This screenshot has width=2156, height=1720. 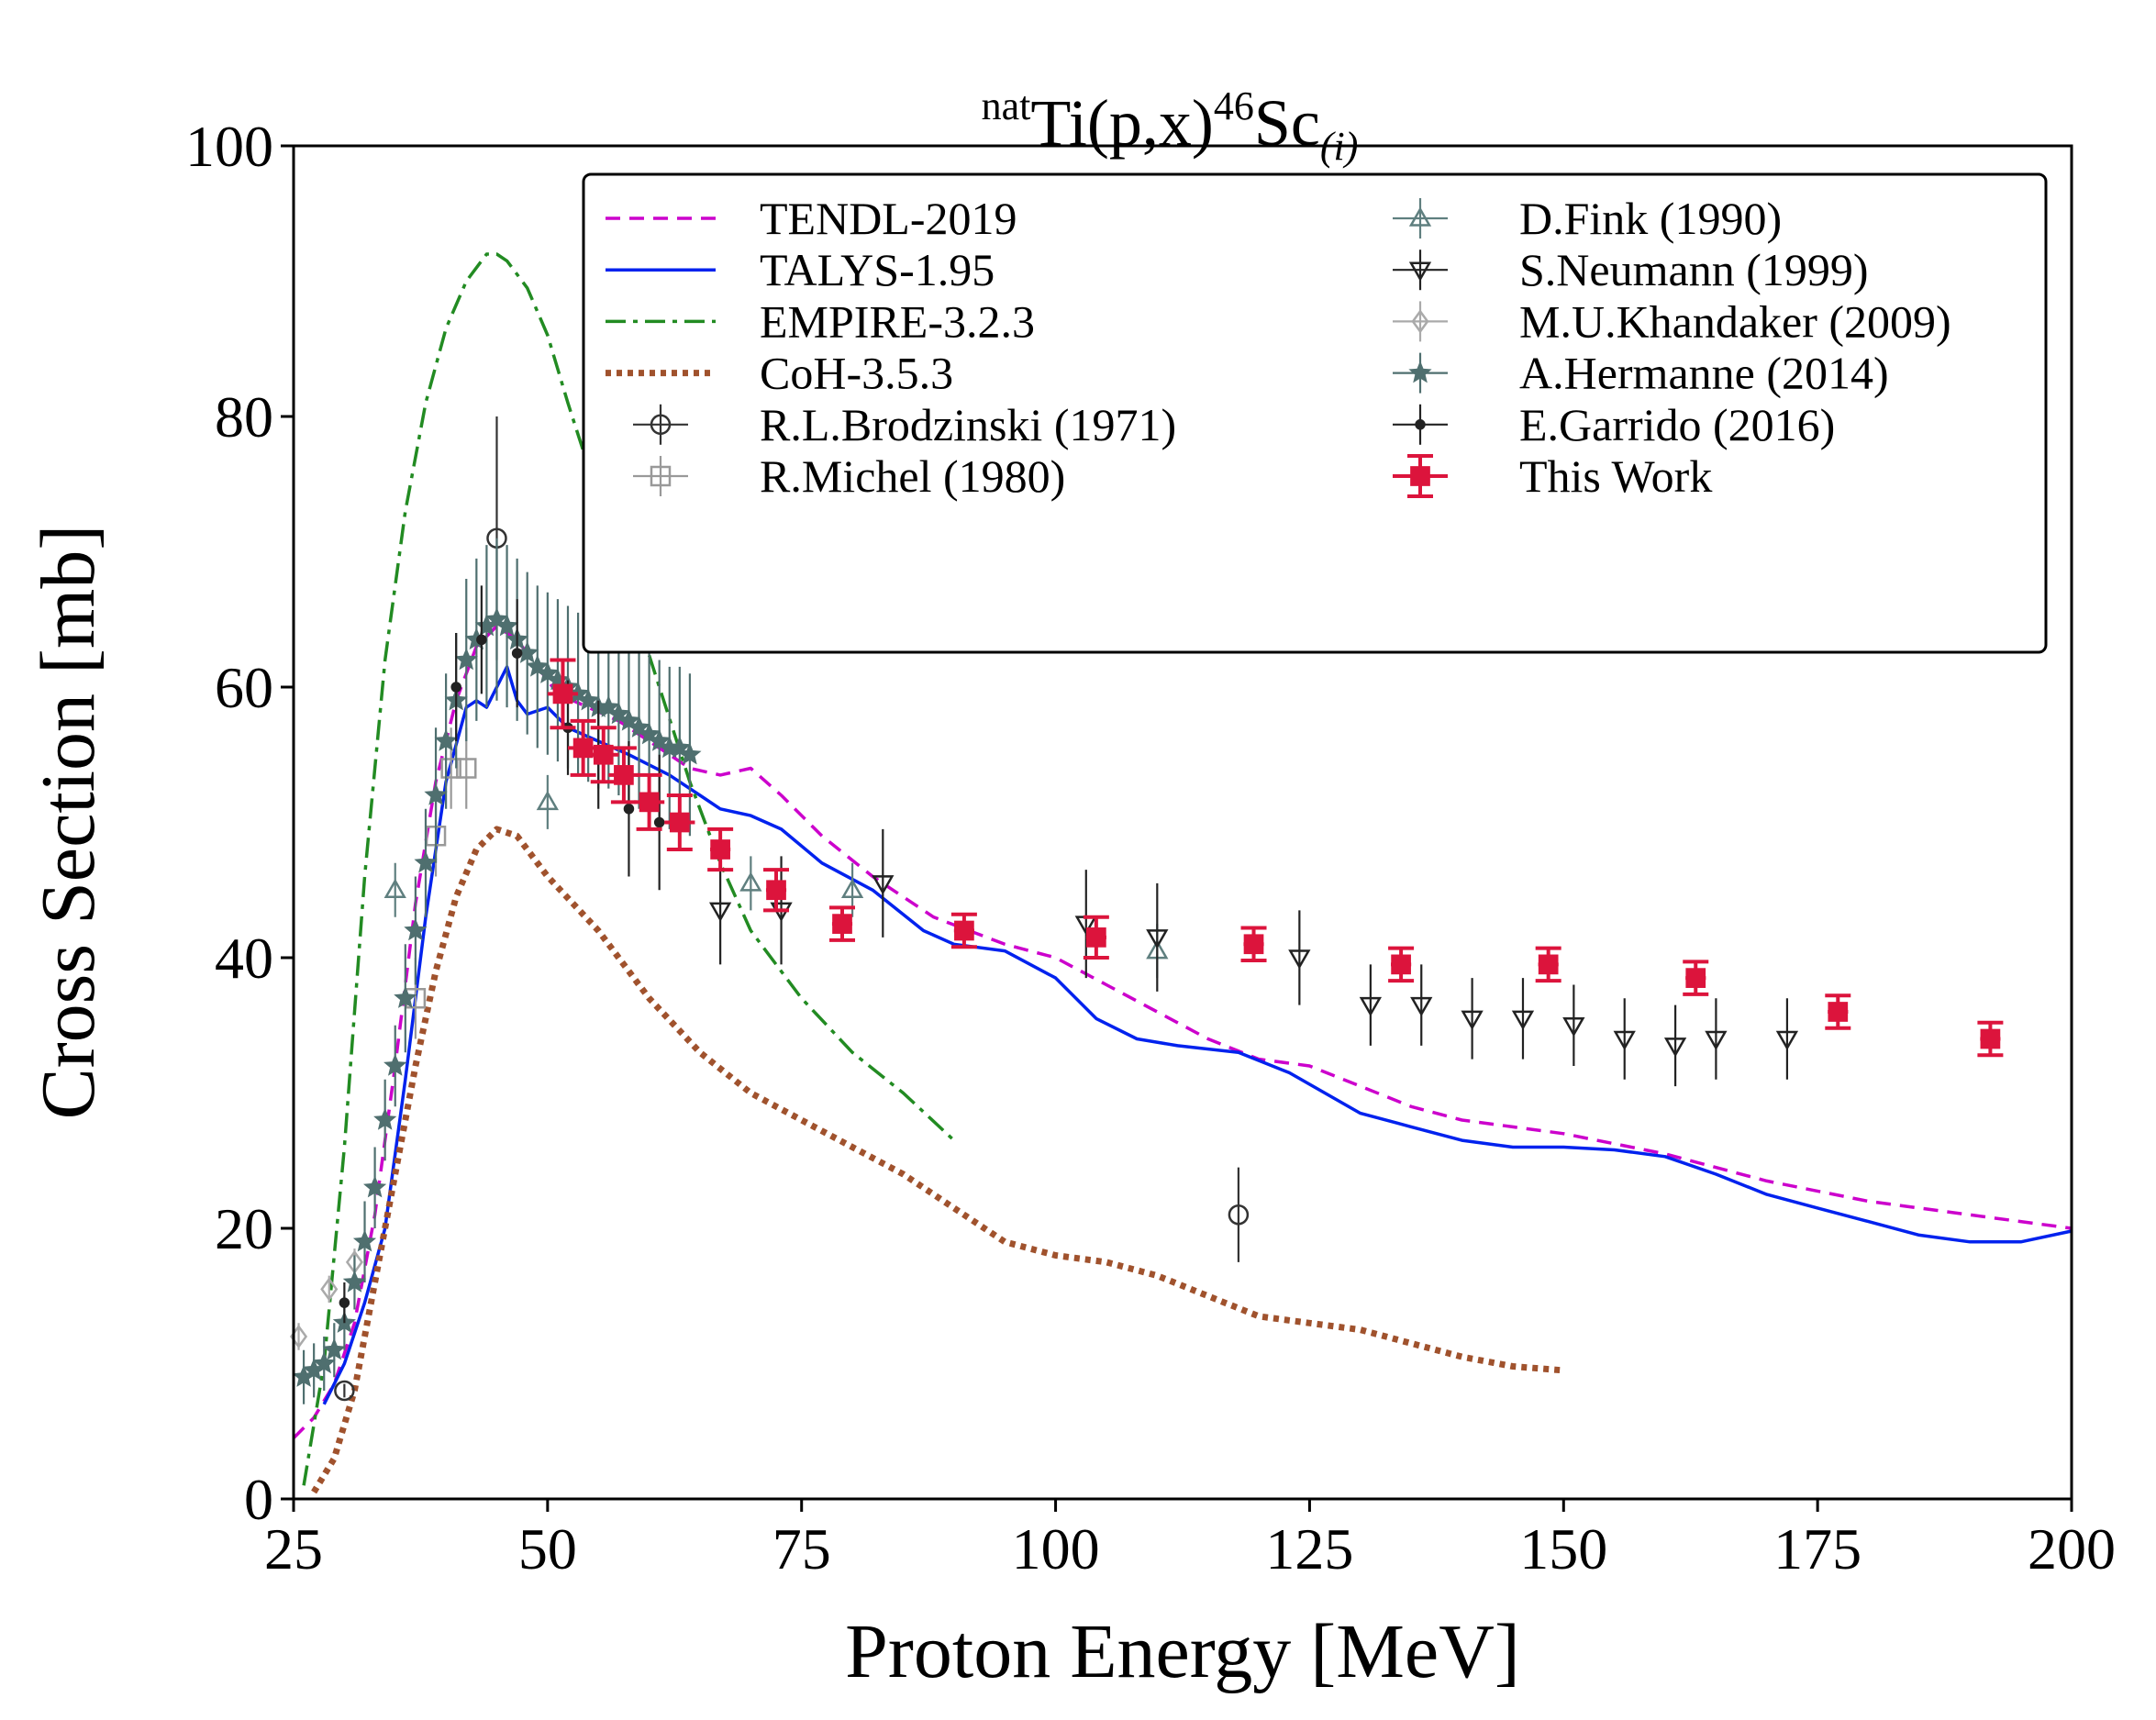 What do you see at coordinates (244, 687) in the screenshot?
I see `y-tick-label: 60` at bounding box center [244, 687].